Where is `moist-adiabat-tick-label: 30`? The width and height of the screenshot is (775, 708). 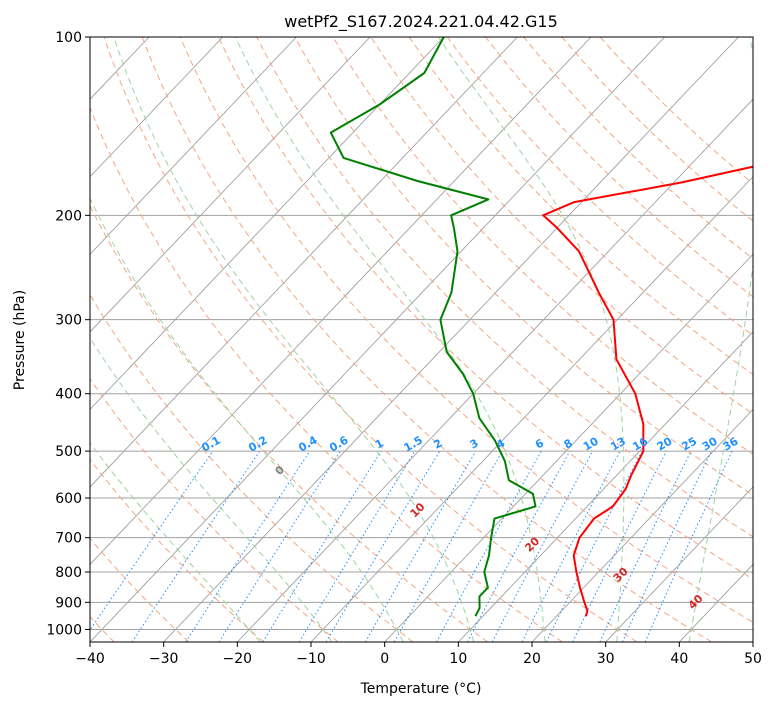 moist-adiabat-tick-label: 30 is located at coordinates (621, 575).